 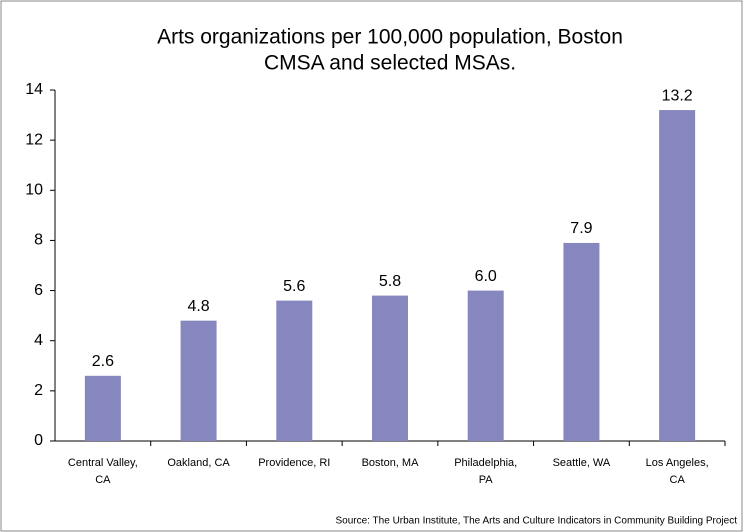 I want to click on value-label: 4.8, so click(x=198, y=306).